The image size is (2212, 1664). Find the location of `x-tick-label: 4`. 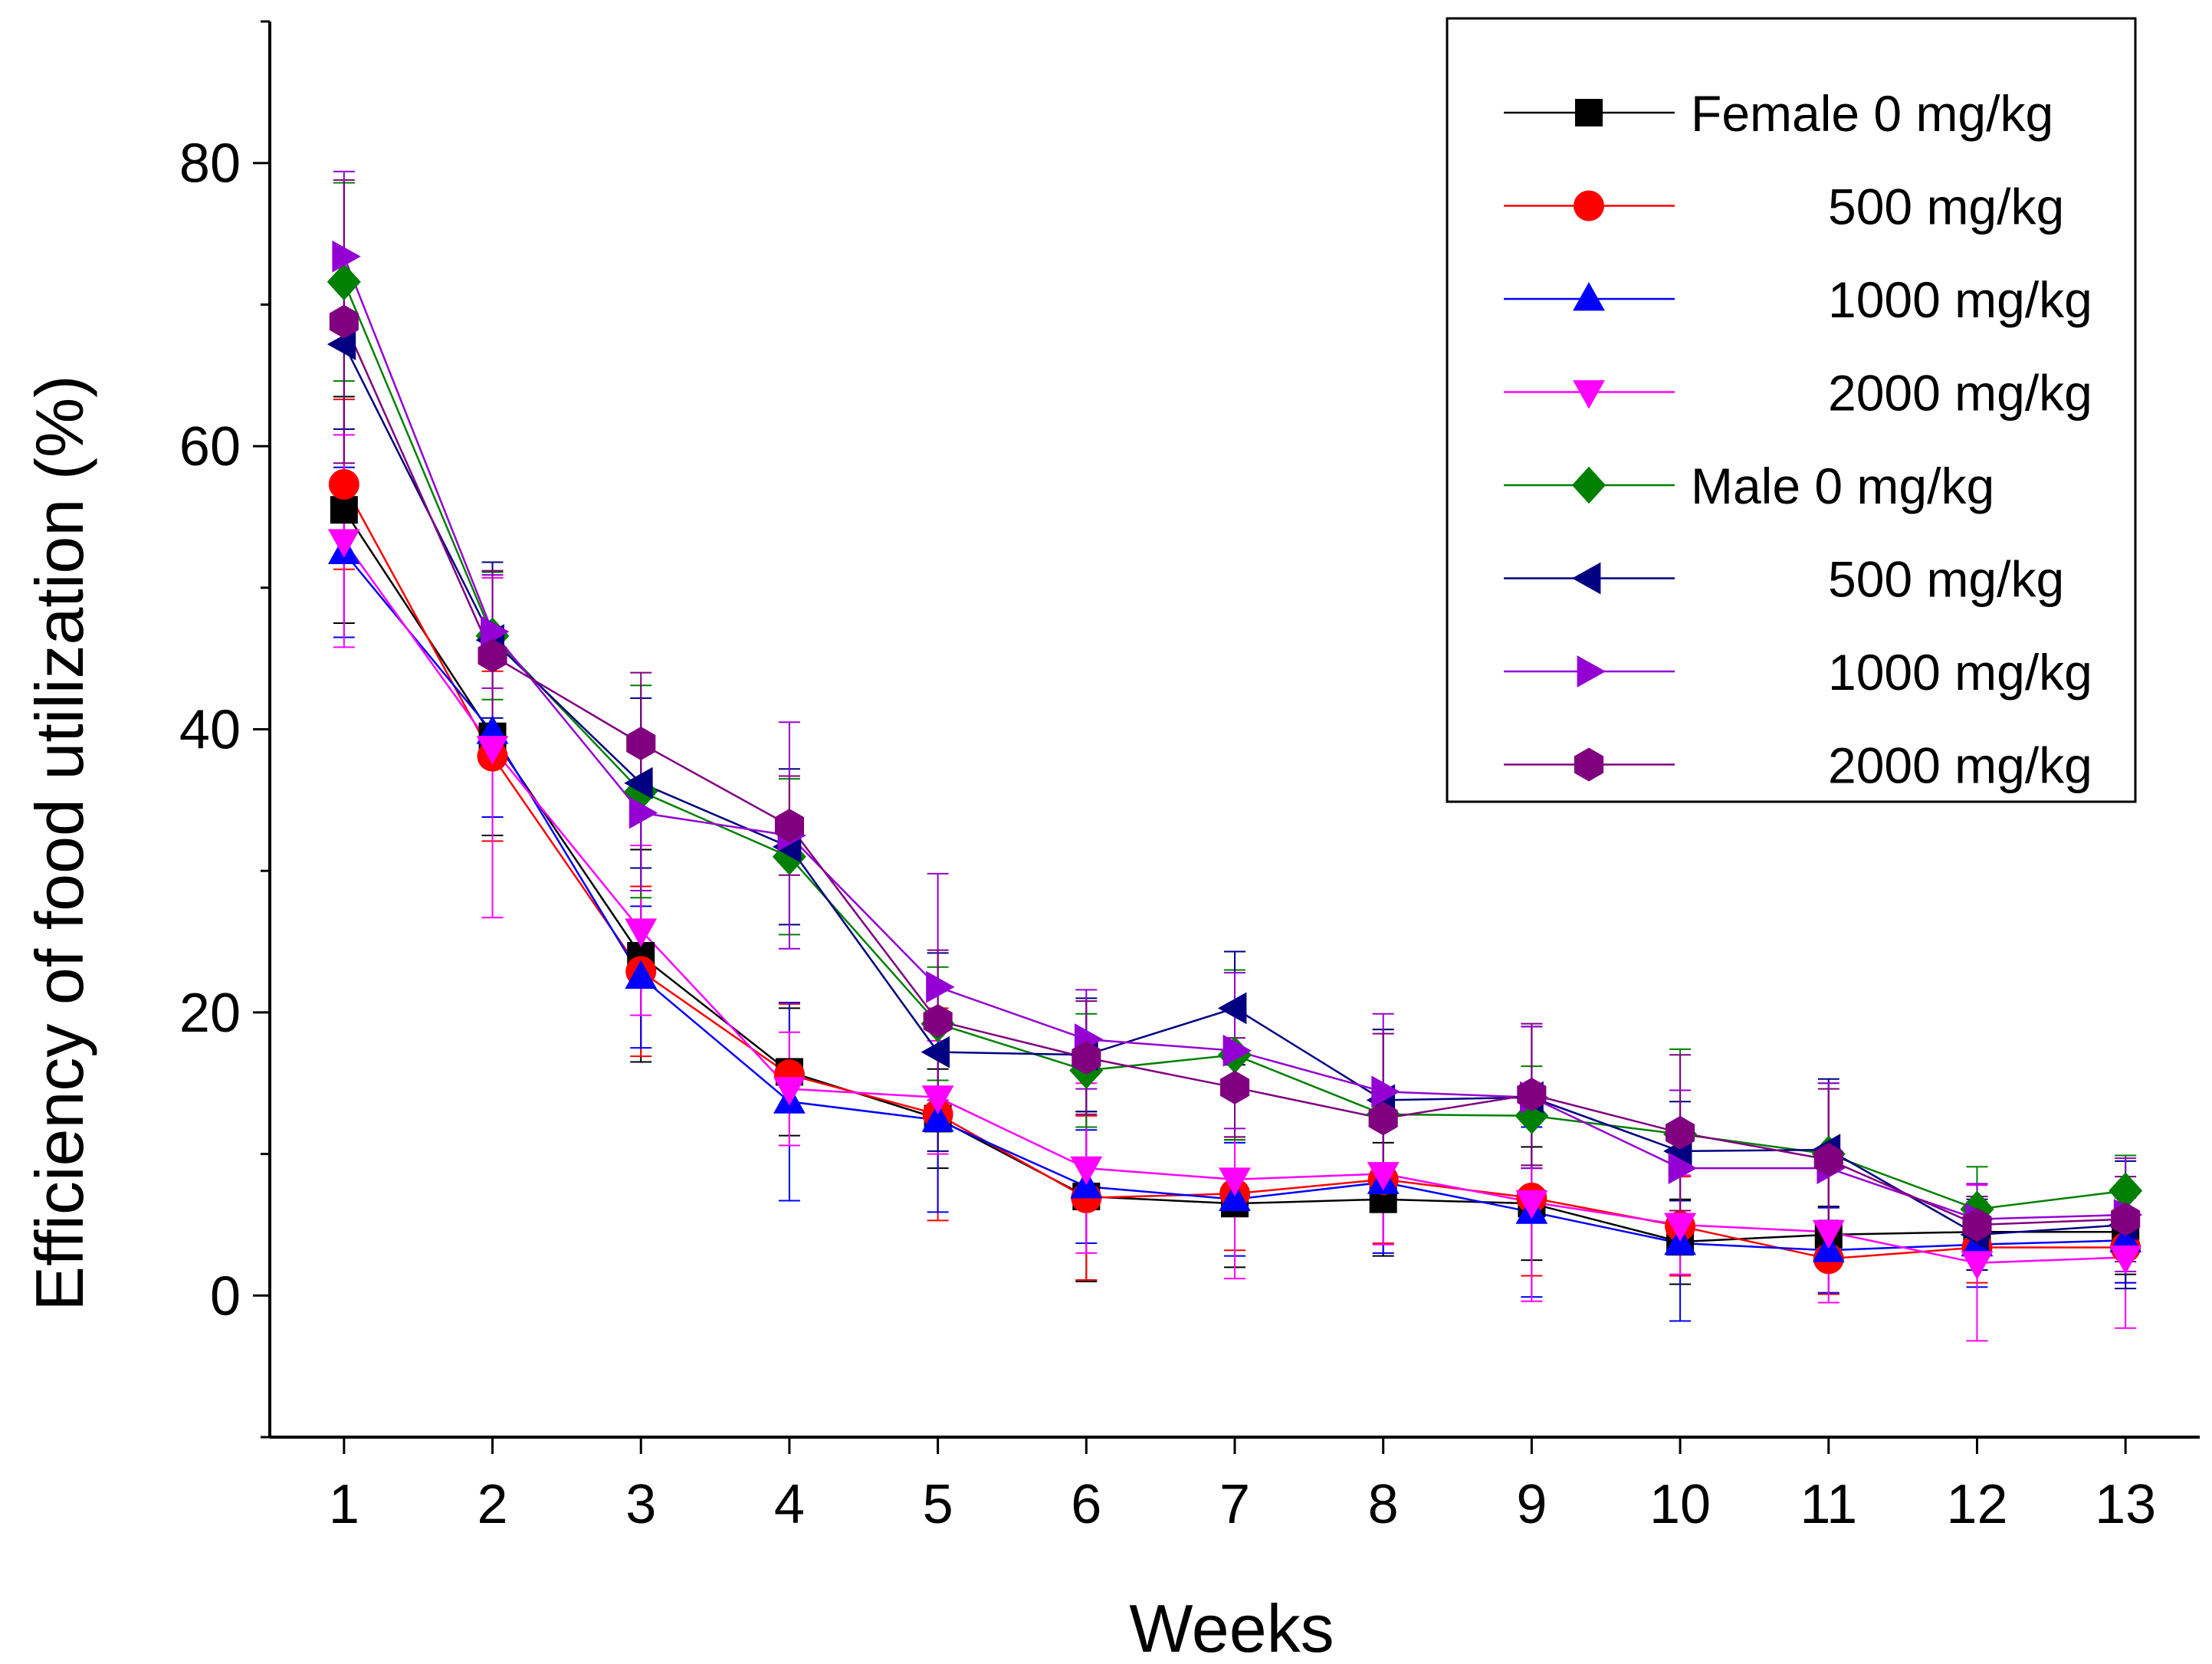

x-tick-label: 4 is located at coordinates (789, 1504).